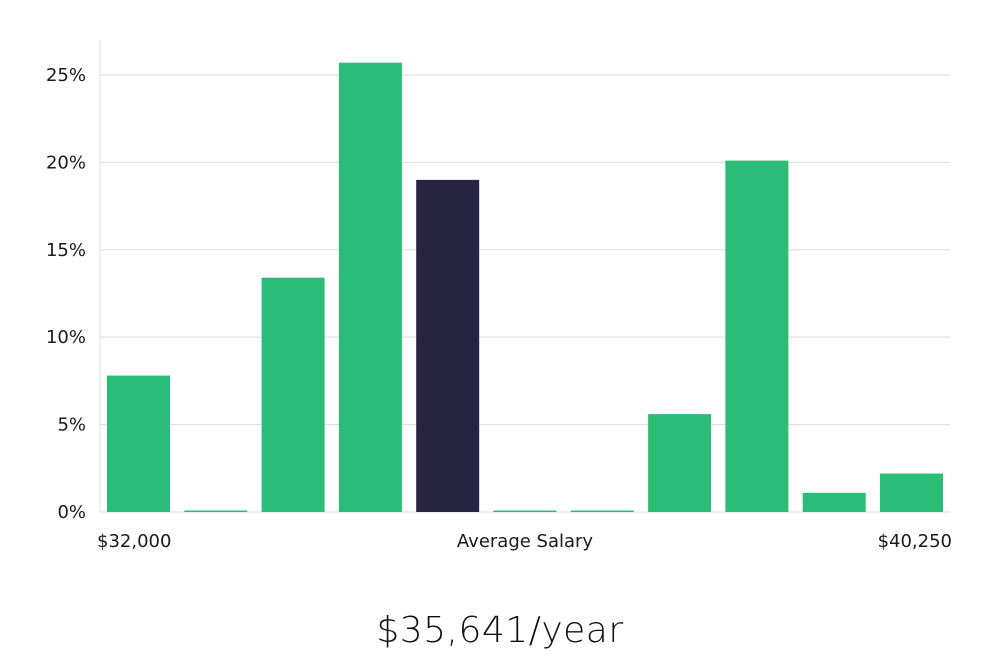 The image size is (1000, 660). What do you see at coordinates (71, 425) in the screenshot?
I see `y-tick-label: 5%` at bounding box center [71, 425].